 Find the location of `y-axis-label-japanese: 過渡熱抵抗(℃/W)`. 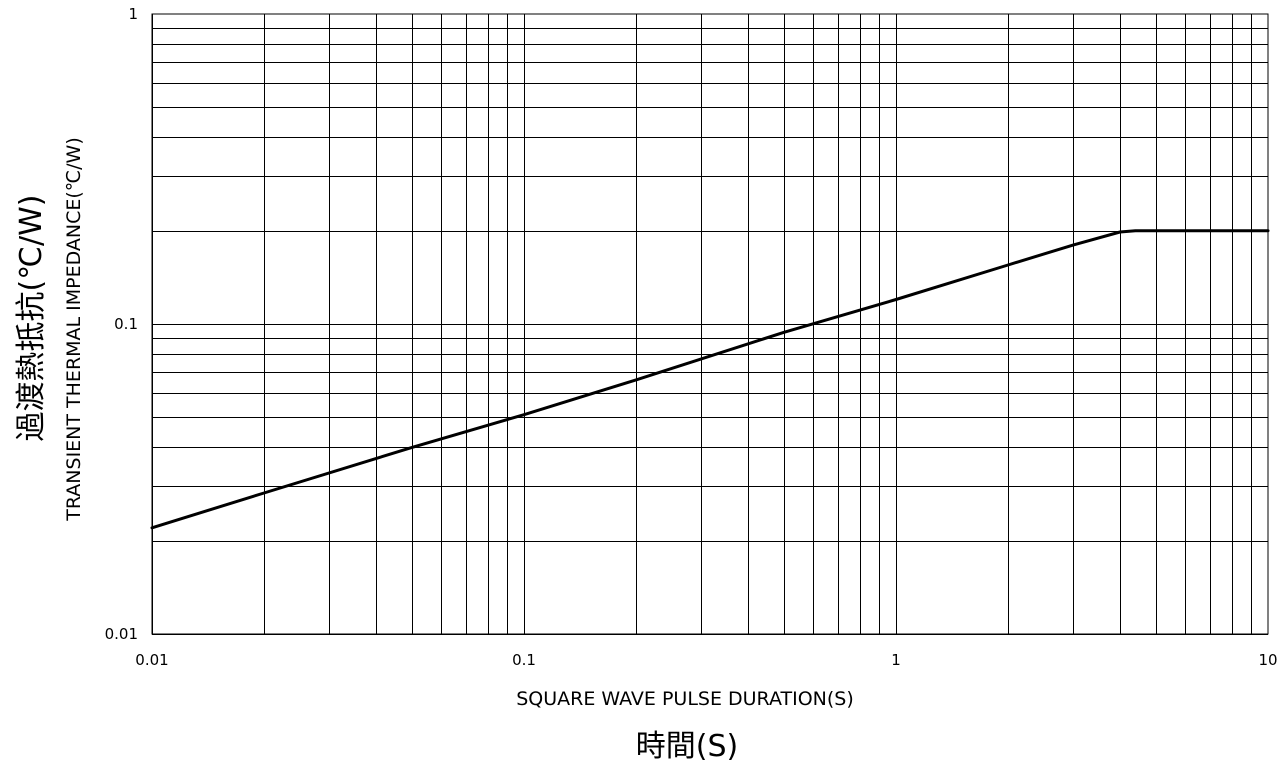

y-axis-label-japanese: 過渡熱抵抗(℃/W) is located at coordinates (31, 318).